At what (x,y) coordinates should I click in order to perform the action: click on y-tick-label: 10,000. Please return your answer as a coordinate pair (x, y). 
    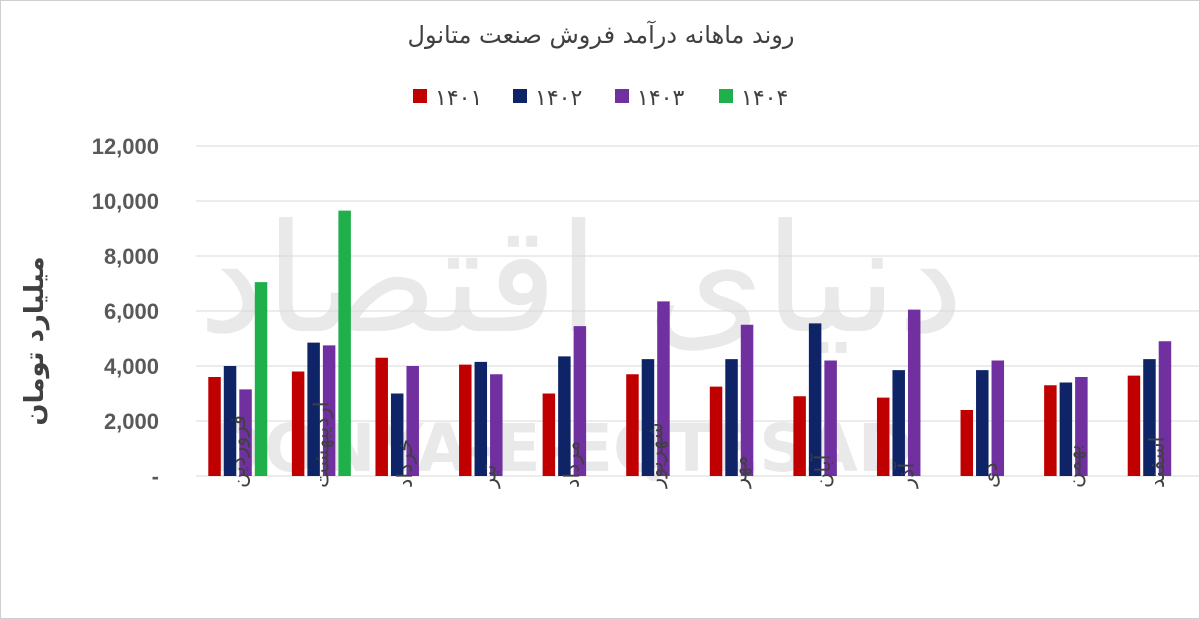
    Looking at the image, I should click on (125, 201).